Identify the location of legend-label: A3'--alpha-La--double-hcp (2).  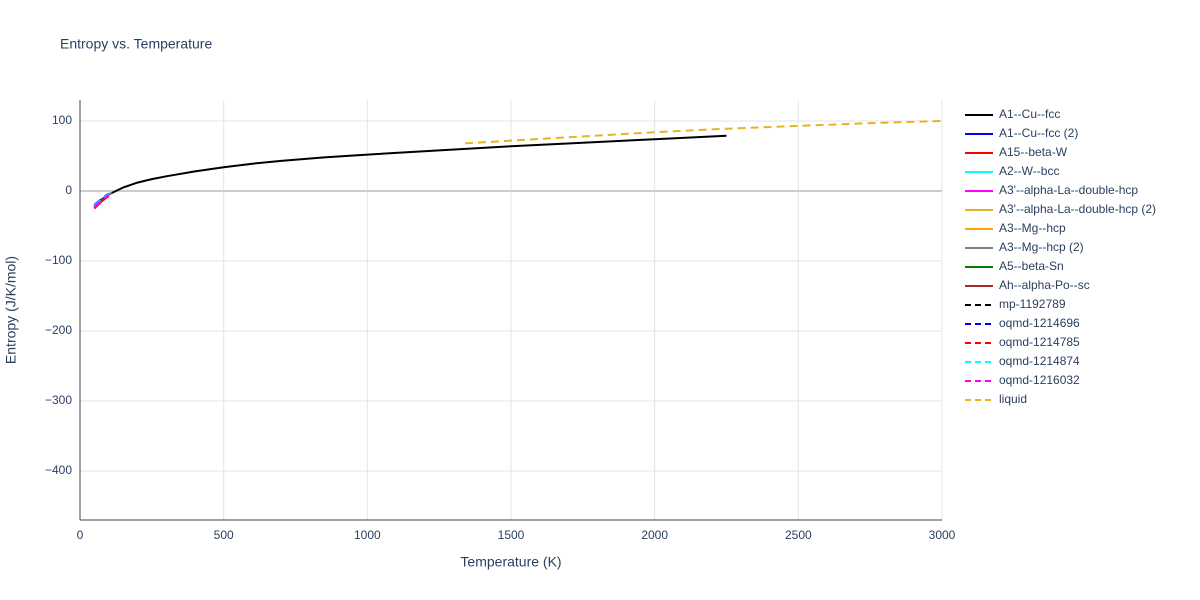
(1077, 209).